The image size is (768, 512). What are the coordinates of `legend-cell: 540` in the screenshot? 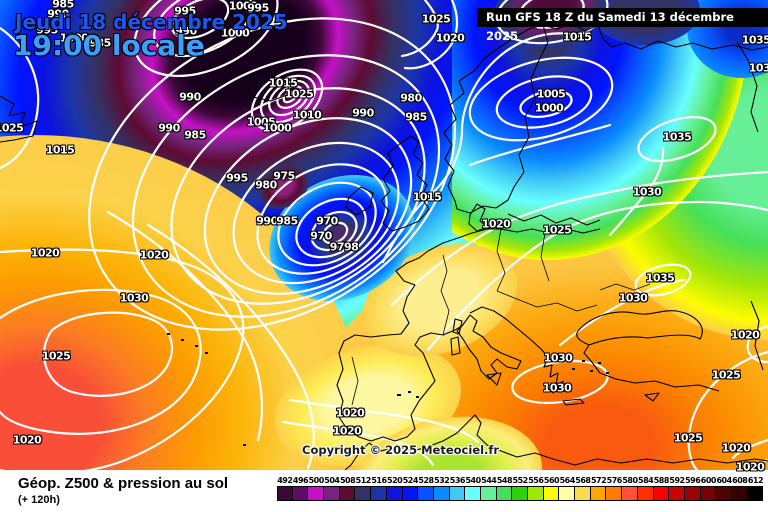 It's located at (473, 488).